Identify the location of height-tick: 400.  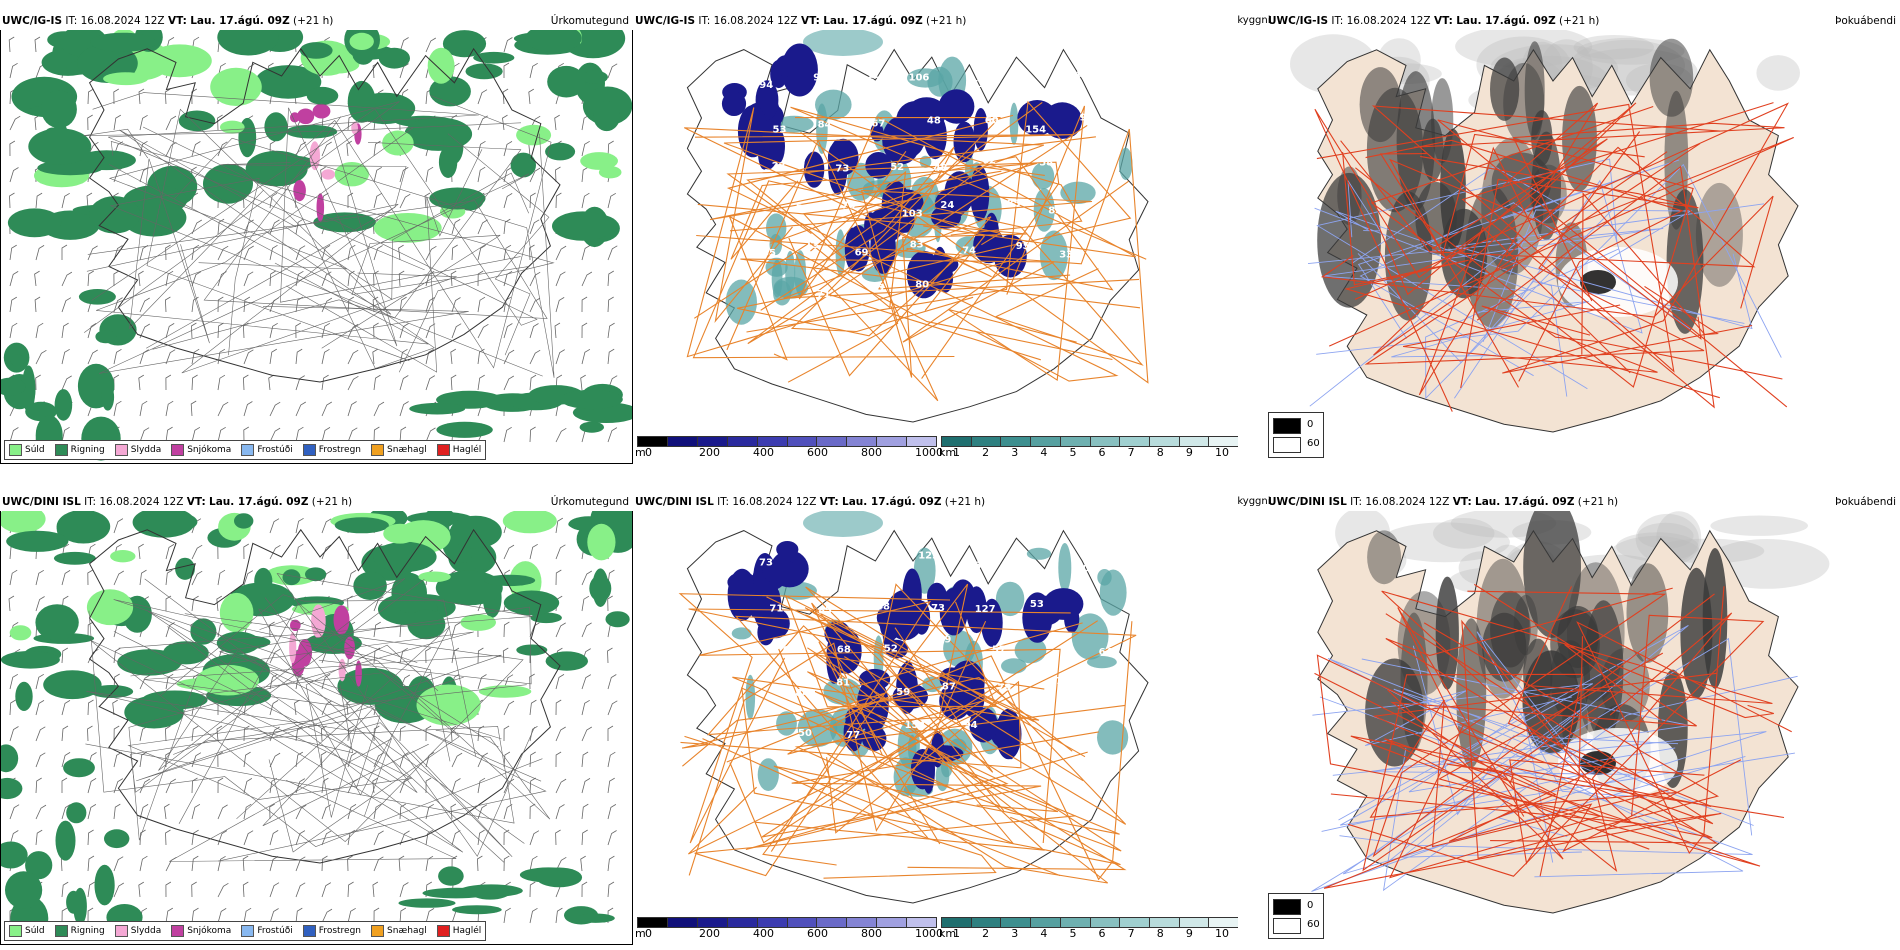
(763, 452).